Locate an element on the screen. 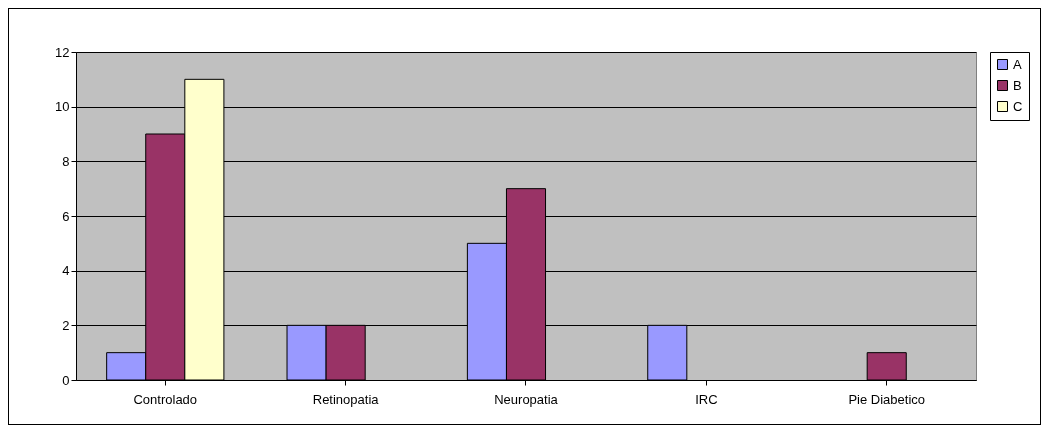  legend-label: C is located at coordinates (1018, 106).